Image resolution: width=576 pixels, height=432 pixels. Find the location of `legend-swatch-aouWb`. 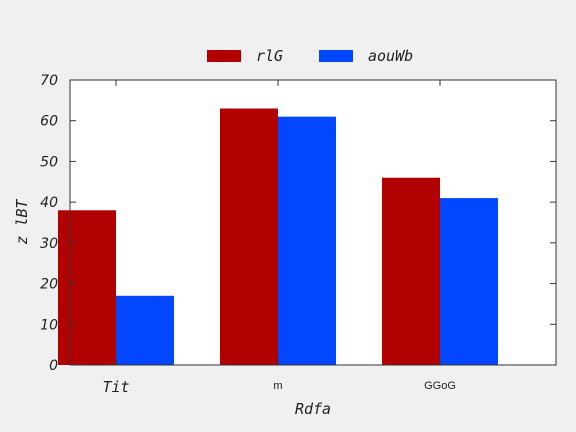

legend-swatch-aouWb is located at coordinates (336, 56).